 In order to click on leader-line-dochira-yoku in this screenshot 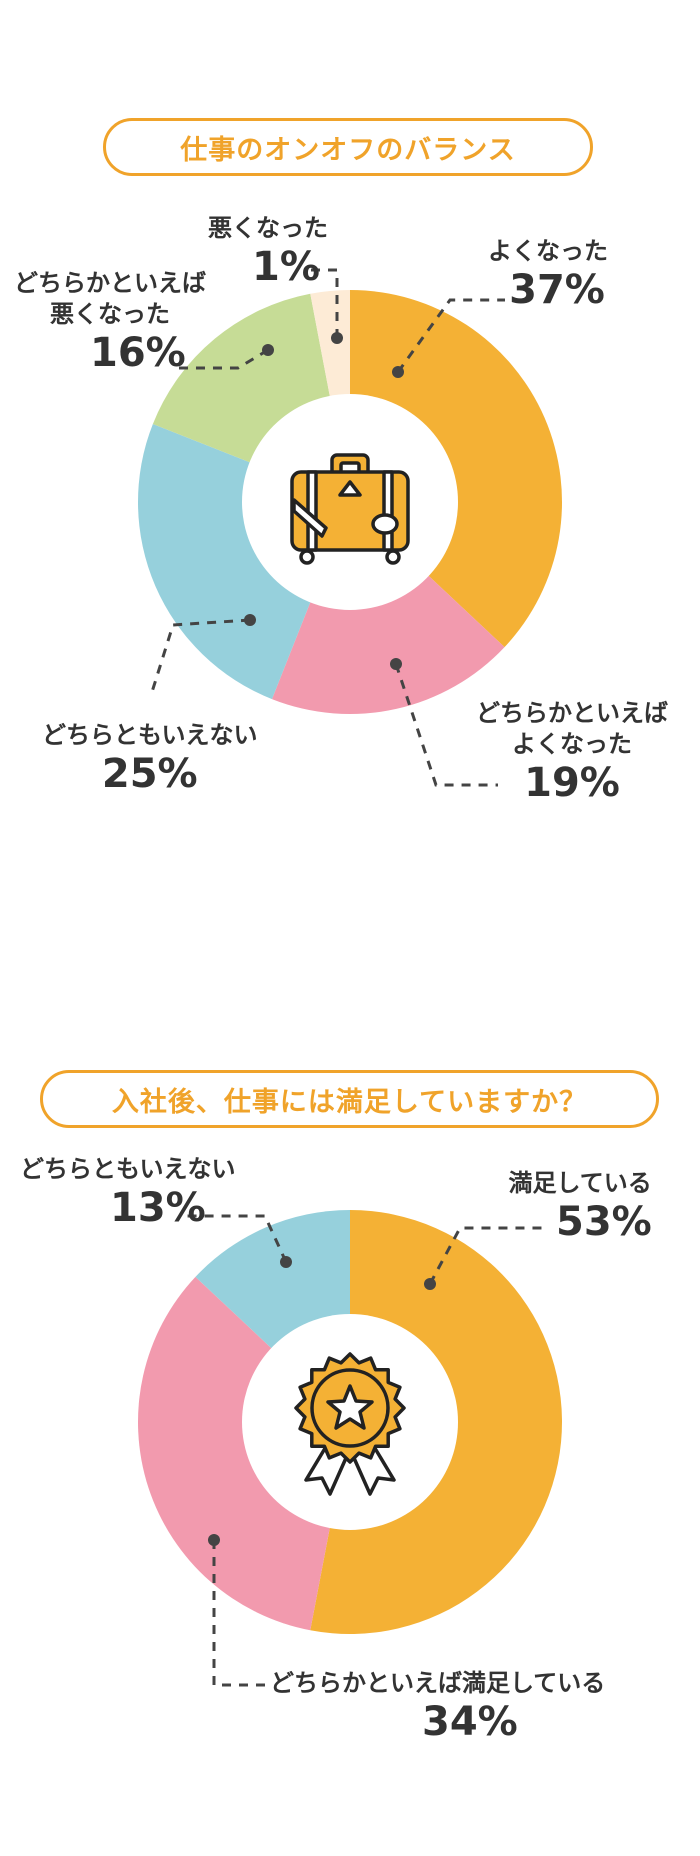, I will do `click(446, 725)`.